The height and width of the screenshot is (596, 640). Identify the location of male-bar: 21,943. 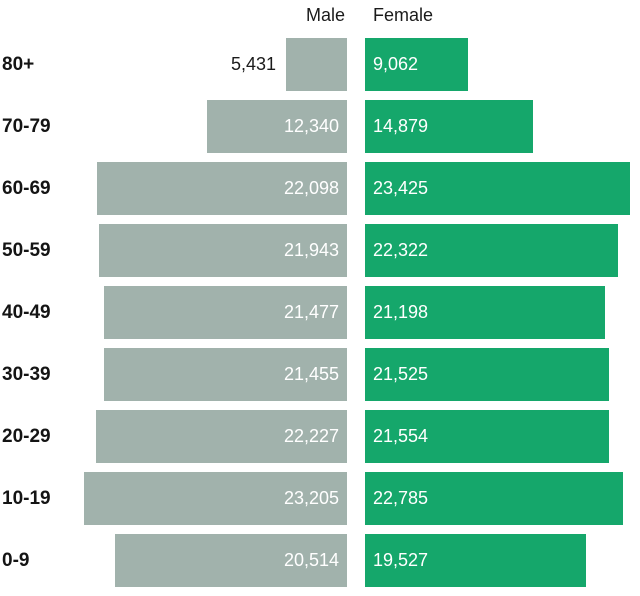
(223, 250).